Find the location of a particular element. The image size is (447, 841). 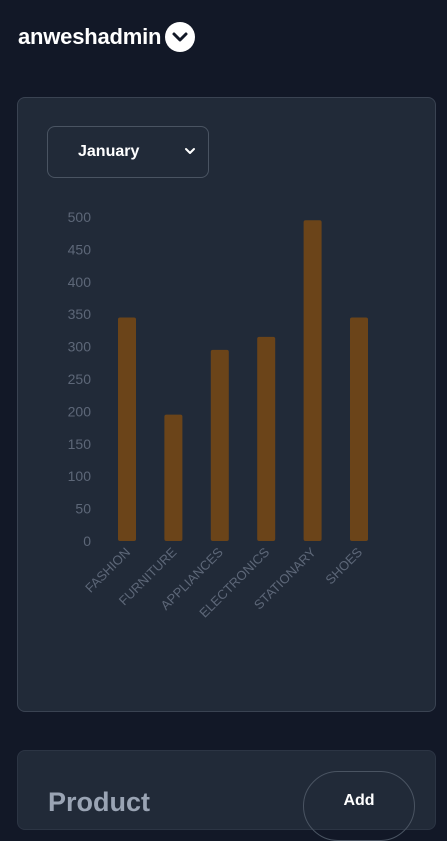

y-tick-label: 50 is located at coordinates (83, 509).